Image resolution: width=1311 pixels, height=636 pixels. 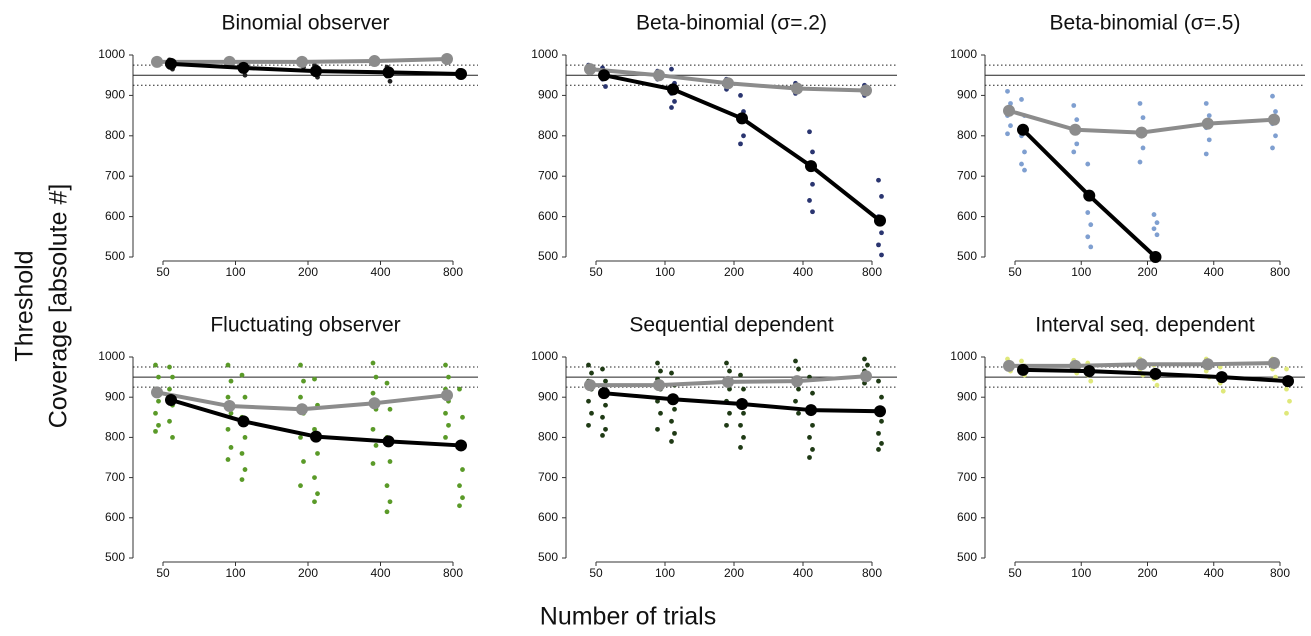 What do you see at coordinates (731, 23) in the screenshot?
I see `panel-title: Beta-binomial (σ=.2)` at bounding box center [731, 23].